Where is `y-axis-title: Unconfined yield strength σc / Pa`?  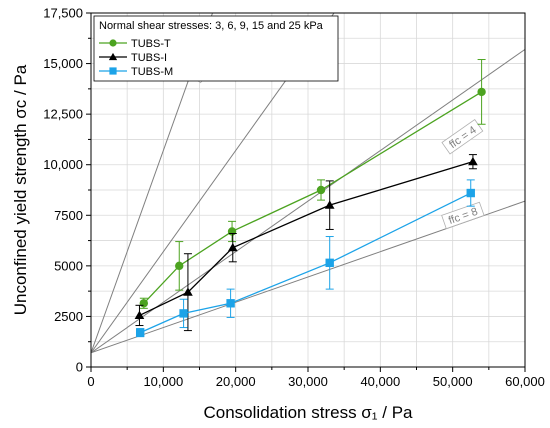
y-axis-title: Unconfined yield strength σc / Pa is located at coordinates (20, 189).